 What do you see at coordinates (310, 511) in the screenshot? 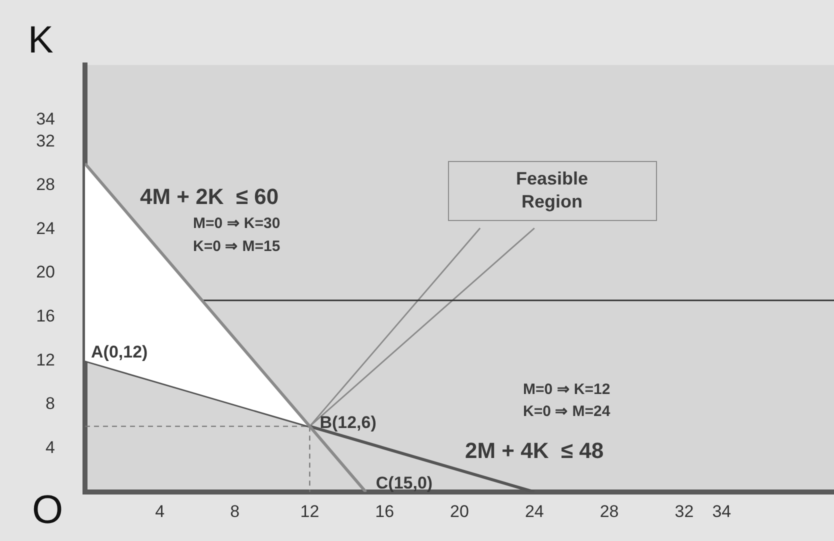
I see `x-tick-label: 12` at bounding box center [310, 511].